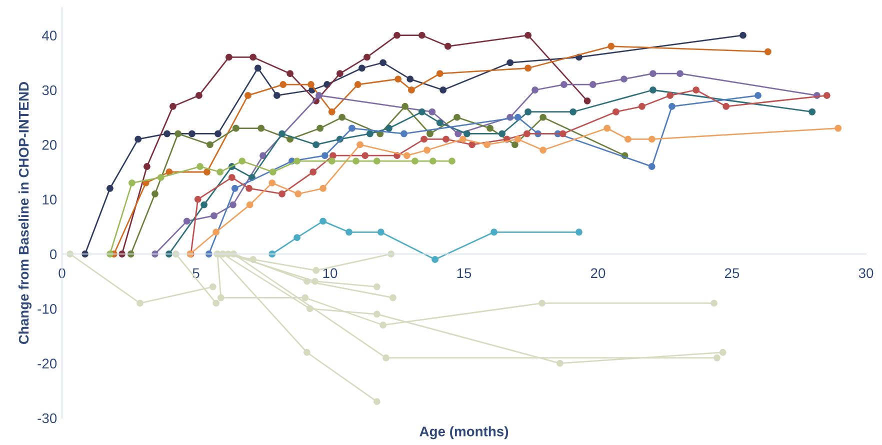 This screenshot has height=445, width=882. What do you see at coordinates (53, 254) in the screenshot?
I see `y-tick-label: 0` at bounding box center [53, 254].